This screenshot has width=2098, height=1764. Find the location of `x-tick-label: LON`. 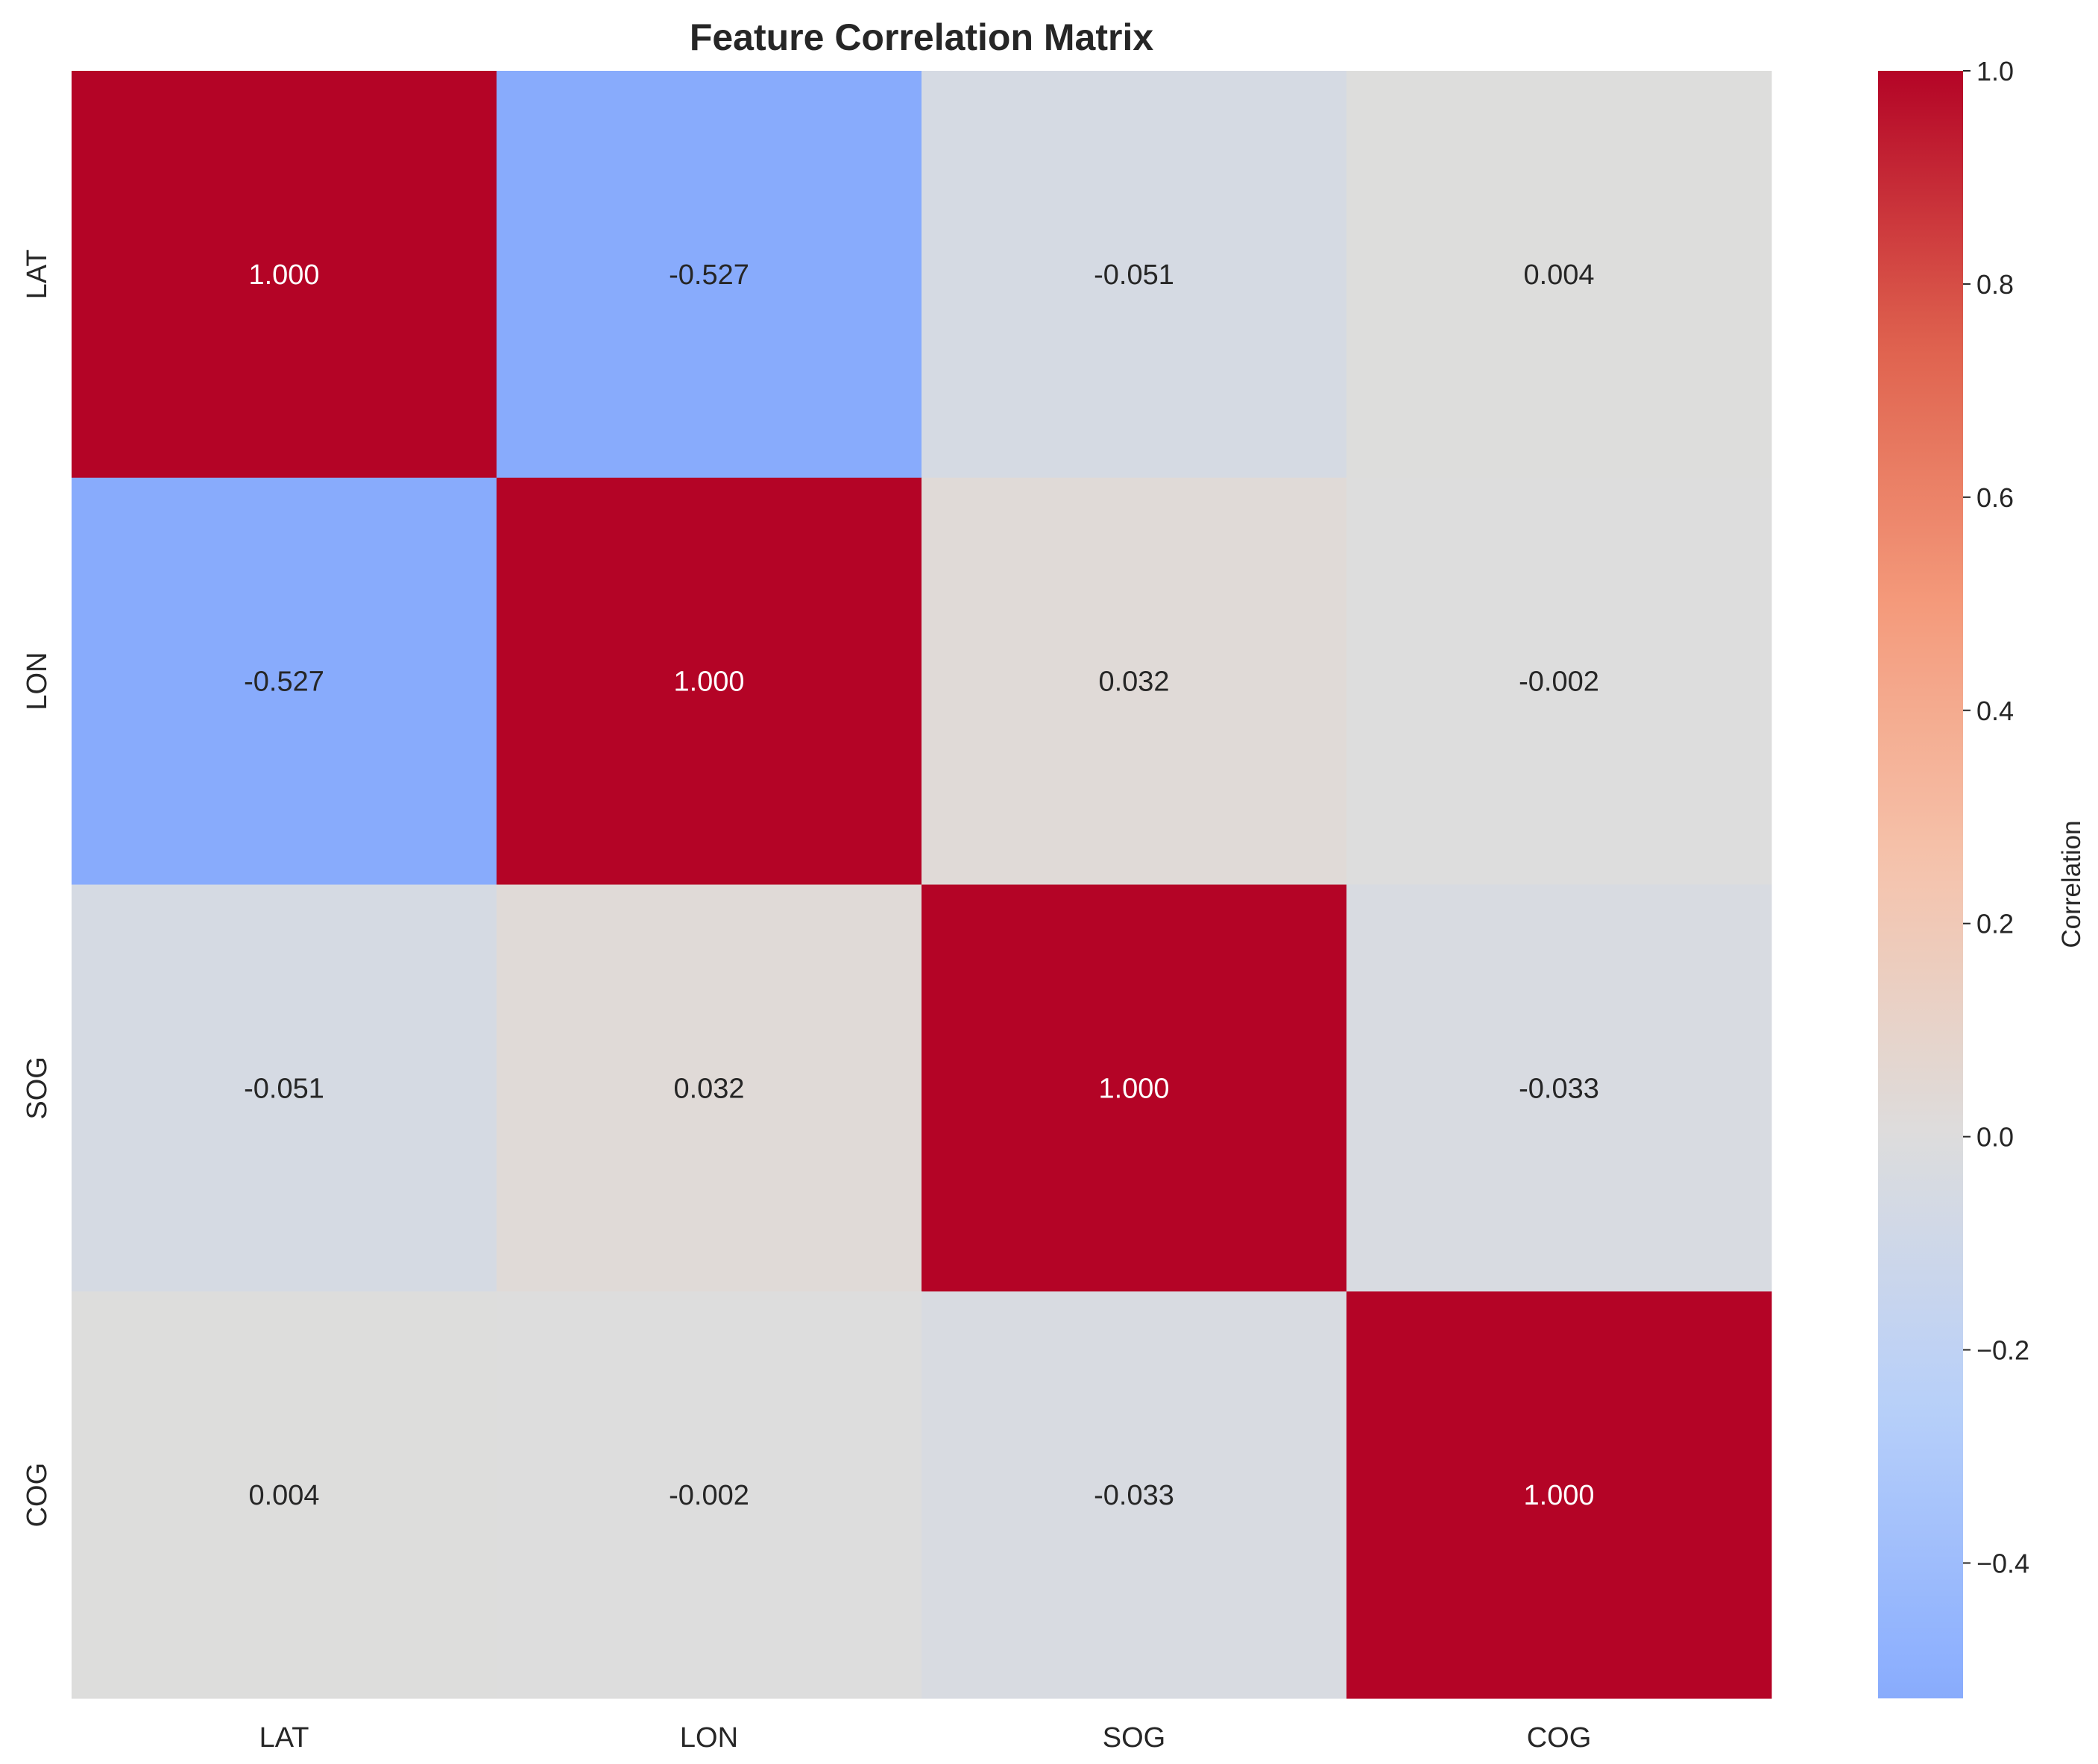

x-tick-label: LON is located at coordinates (709, 1738).